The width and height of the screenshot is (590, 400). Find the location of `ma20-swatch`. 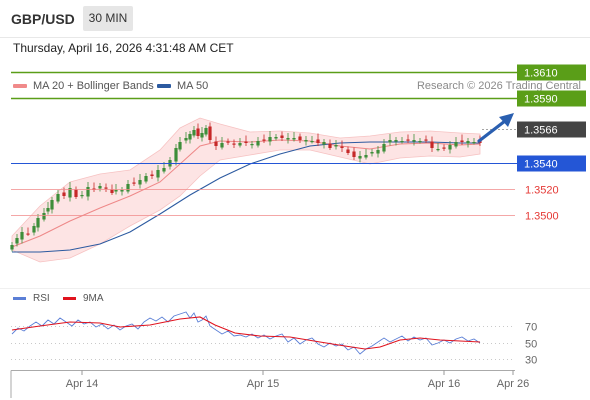

ma20-swatch is located at coordinates (20, 86).